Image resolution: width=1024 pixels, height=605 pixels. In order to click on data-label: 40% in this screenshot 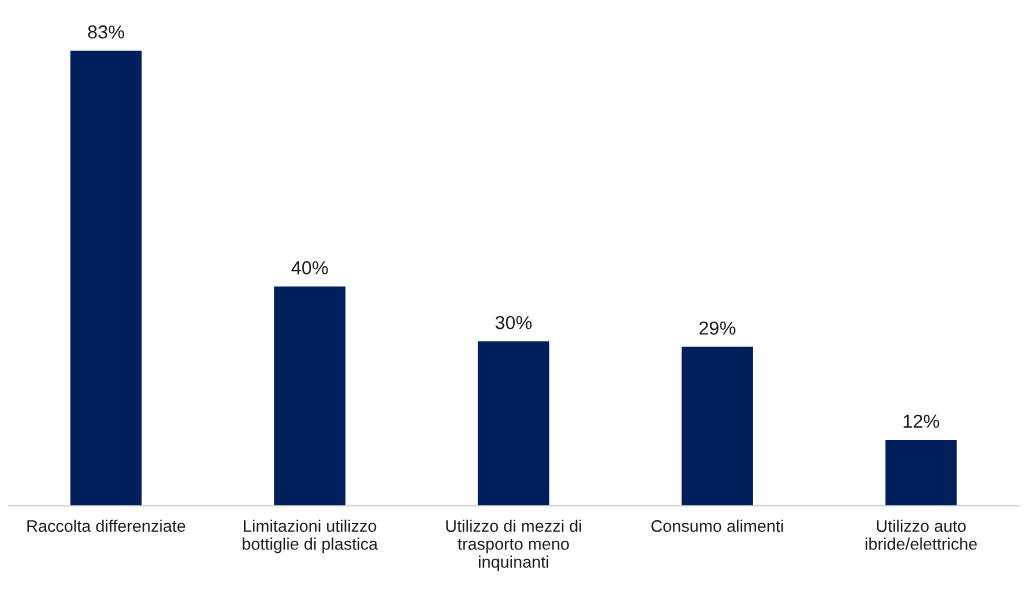, I will do `click(309, 268)`.